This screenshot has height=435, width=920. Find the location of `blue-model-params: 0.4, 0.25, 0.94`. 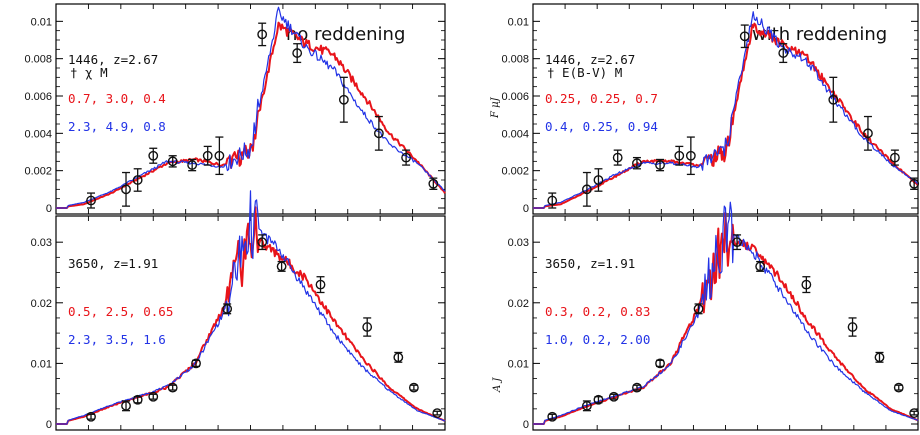

blue-model-params: 0.4, 0.25, 0.94 is located at coordinates (601, 126).